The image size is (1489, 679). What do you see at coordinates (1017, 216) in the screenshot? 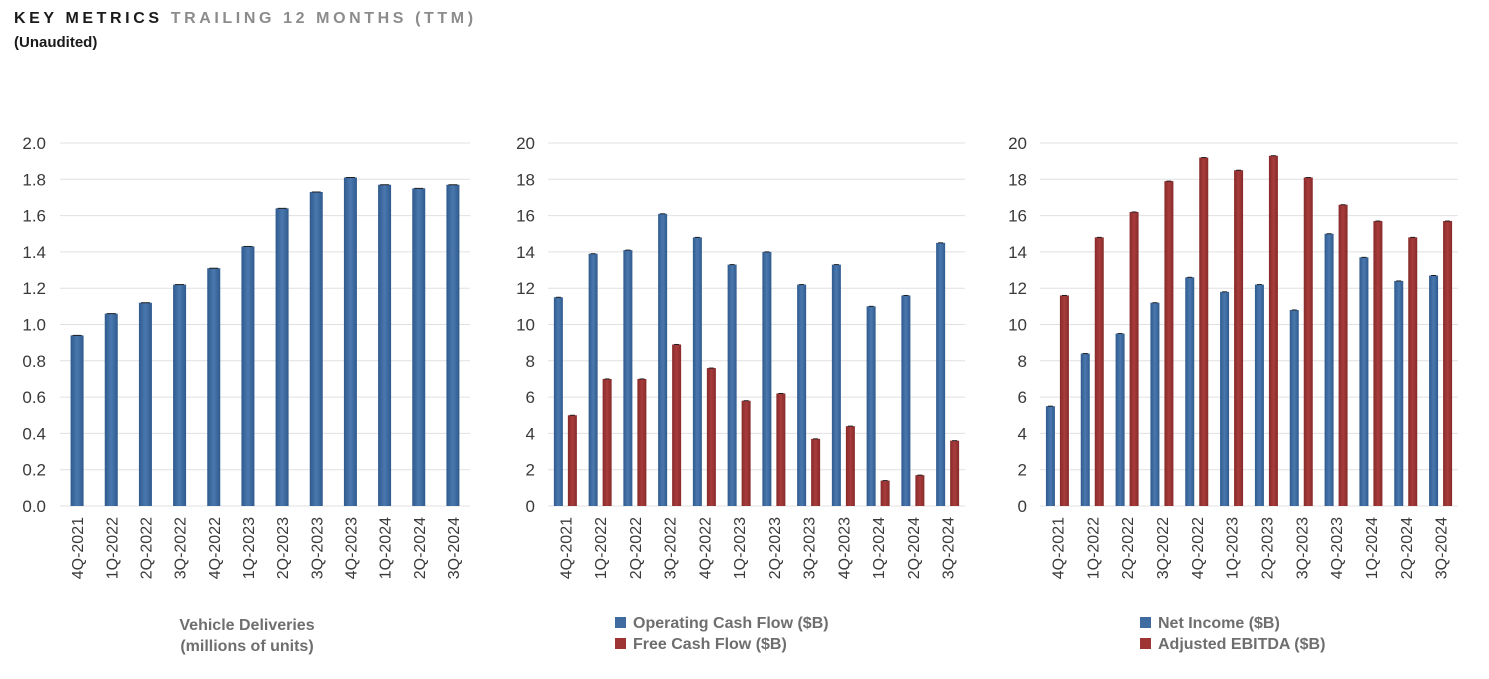
I see `chart3-y-tick: 16` at bounding box center [1017, 216].